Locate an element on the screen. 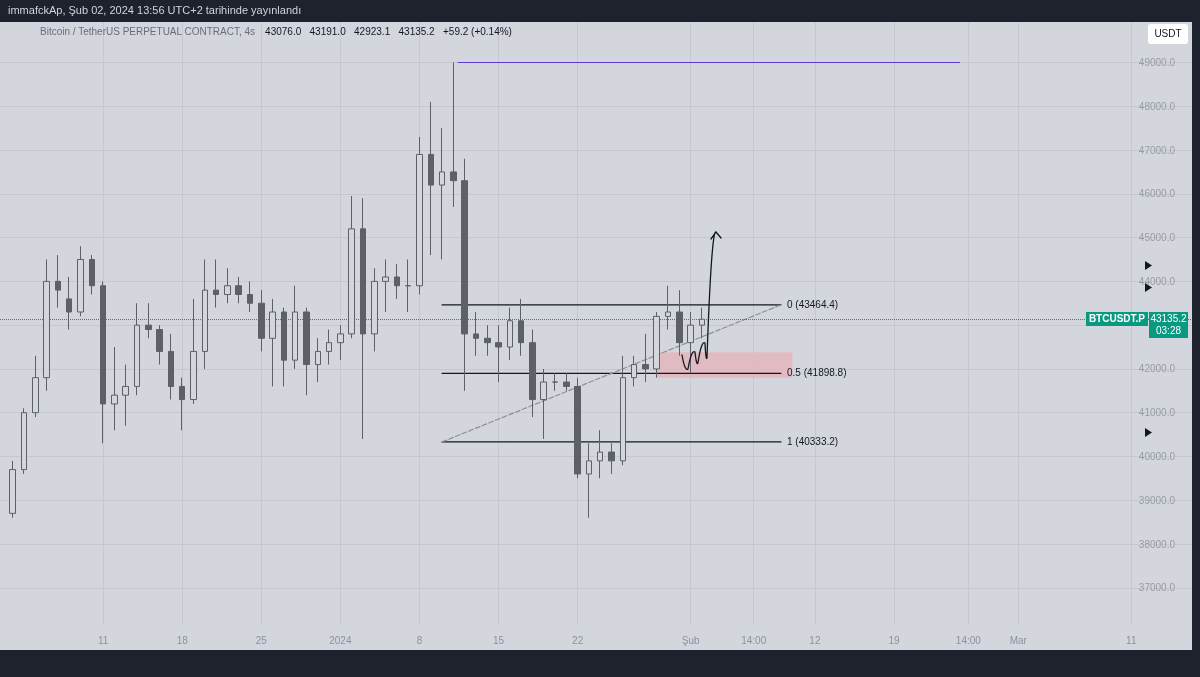 The image size is (1200, 677). annotation: 43076.0 43191.0 42923.1 43135.2 +59.2 (+0.14%) is located at coordinates (388, 31).